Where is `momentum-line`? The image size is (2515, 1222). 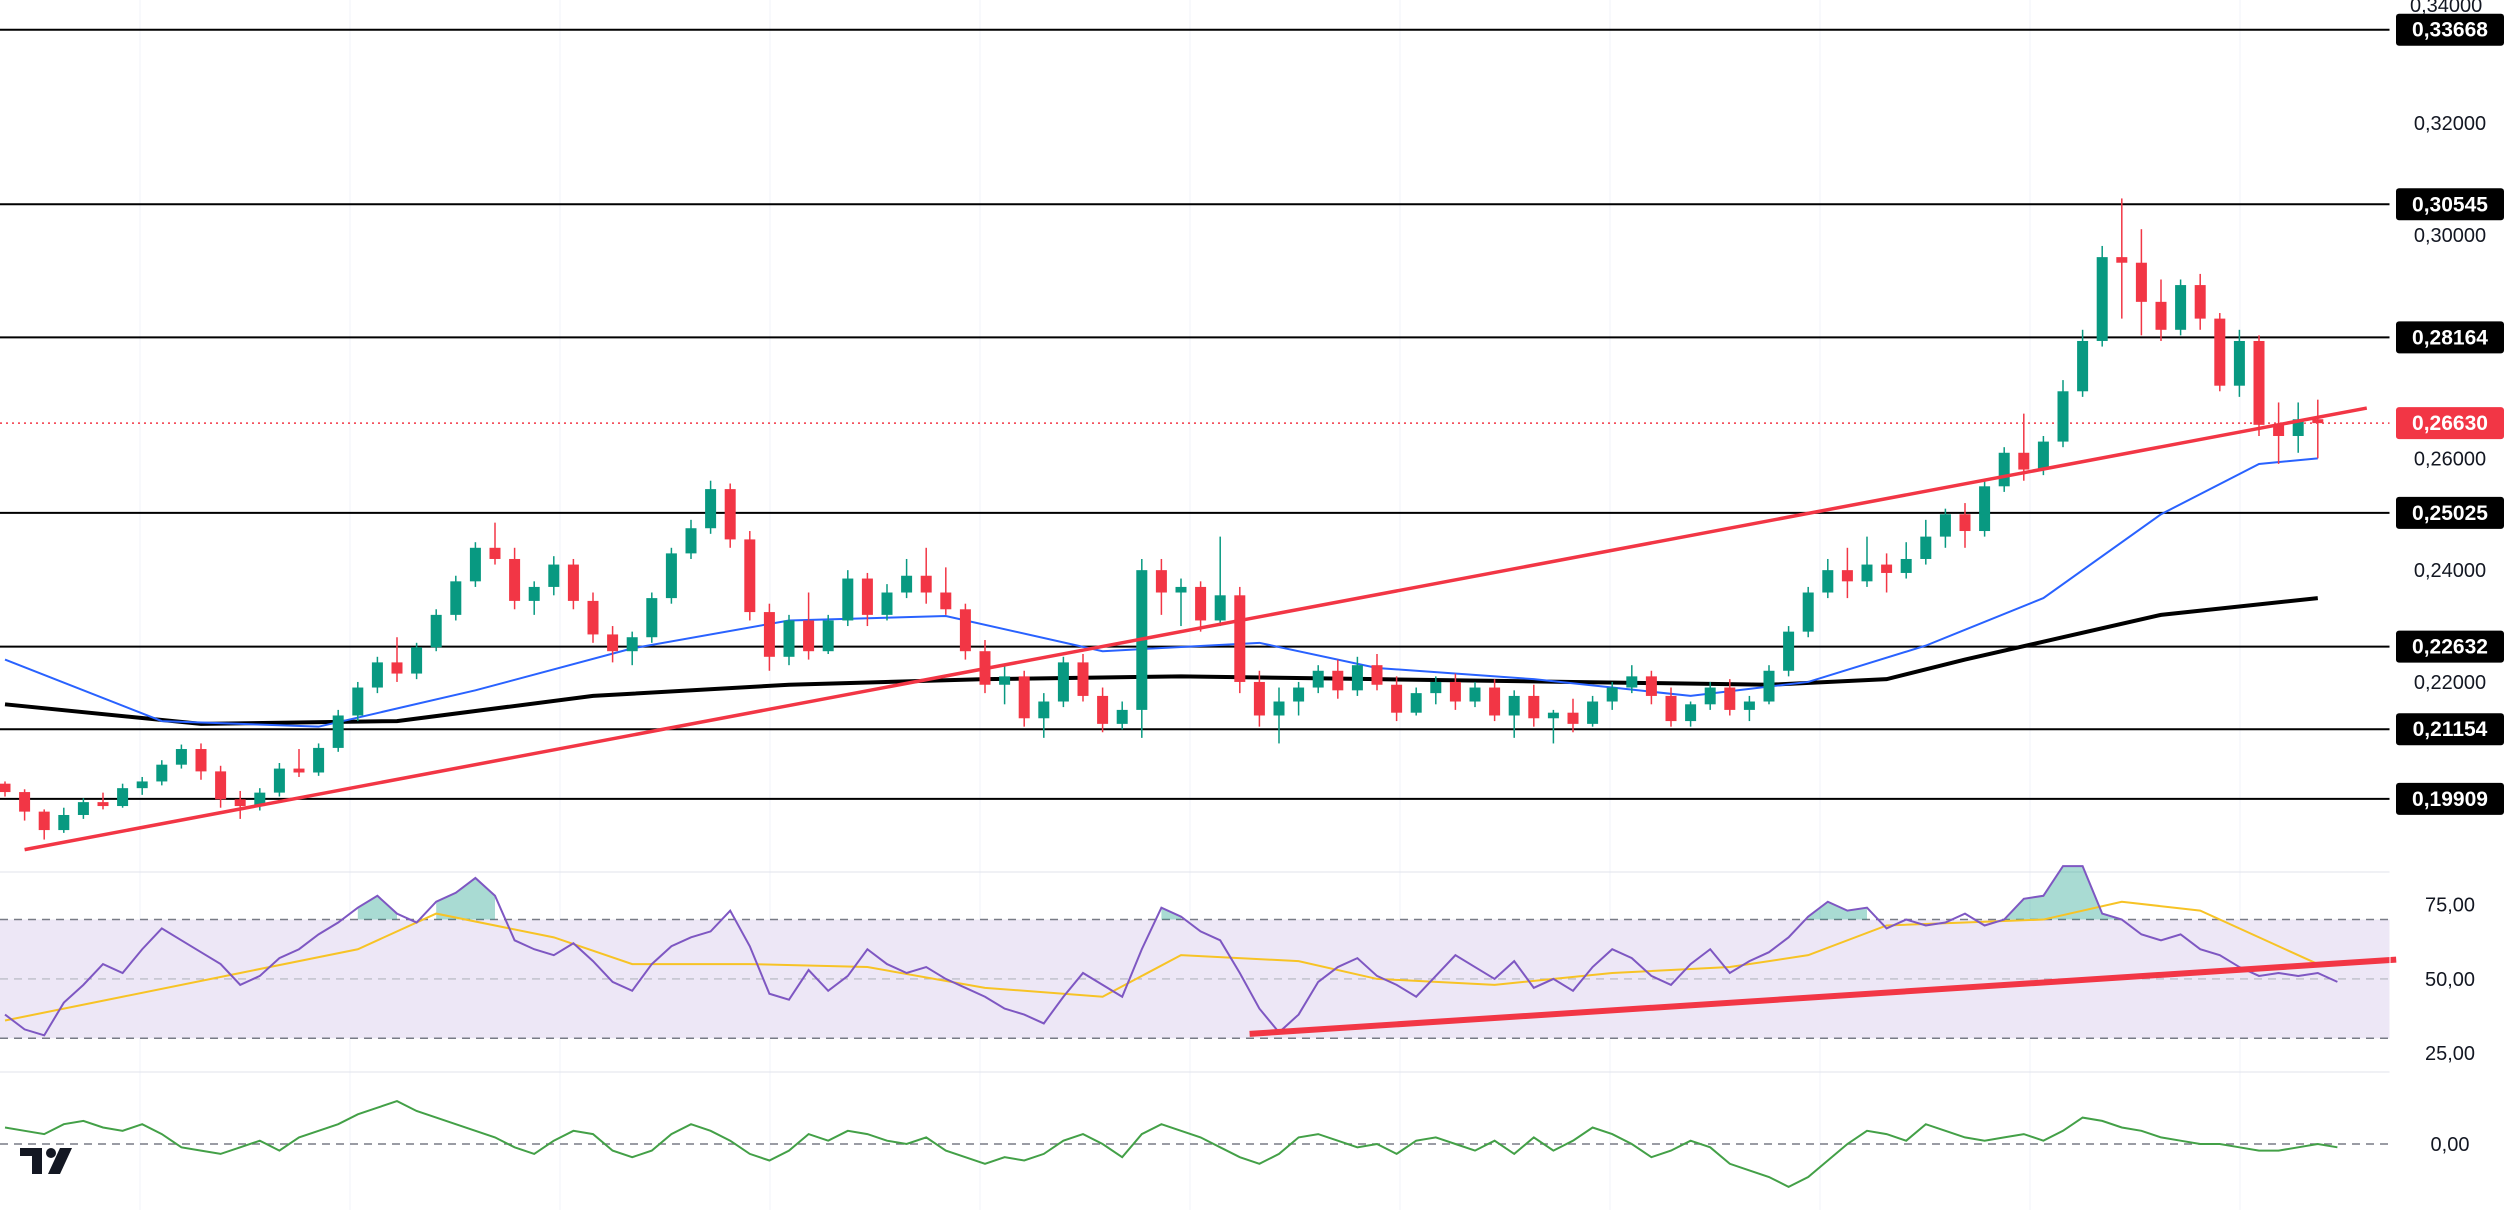
momentum-line is located at coordinates (1171, 1144).